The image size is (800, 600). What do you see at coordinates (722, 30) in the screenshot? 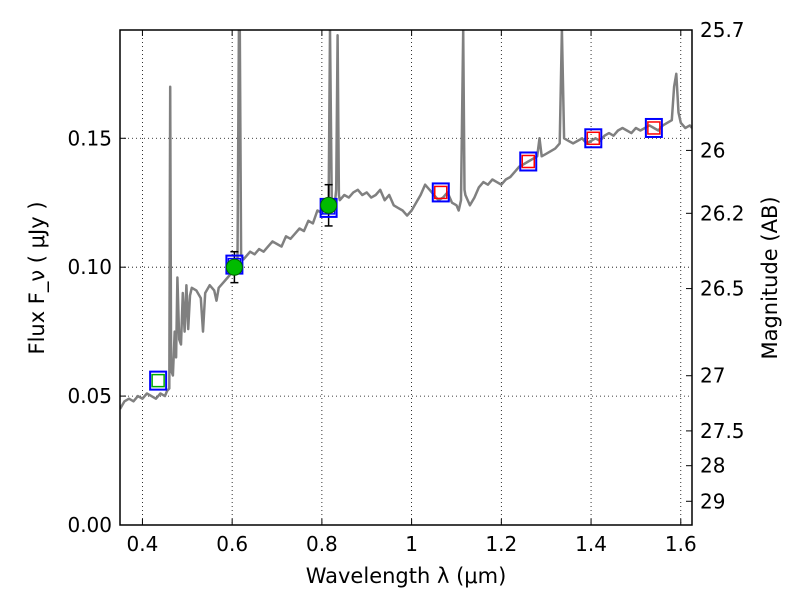
I see `right-tick-label: 25.7` at bounding box center [722, 30].